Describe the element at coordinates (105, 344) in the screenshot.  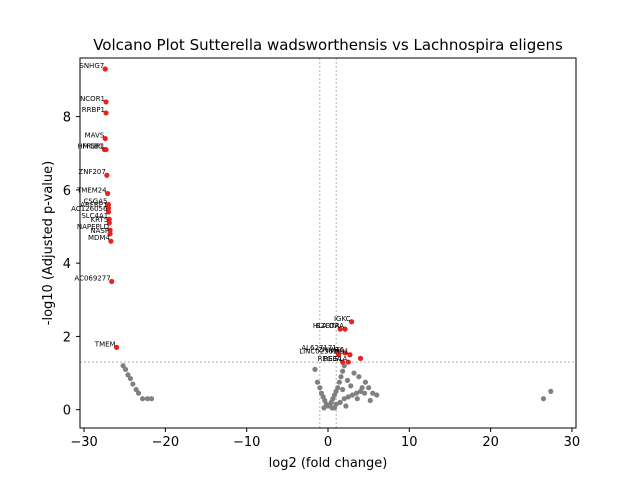
I see `gene-label: TMEM` at that location.